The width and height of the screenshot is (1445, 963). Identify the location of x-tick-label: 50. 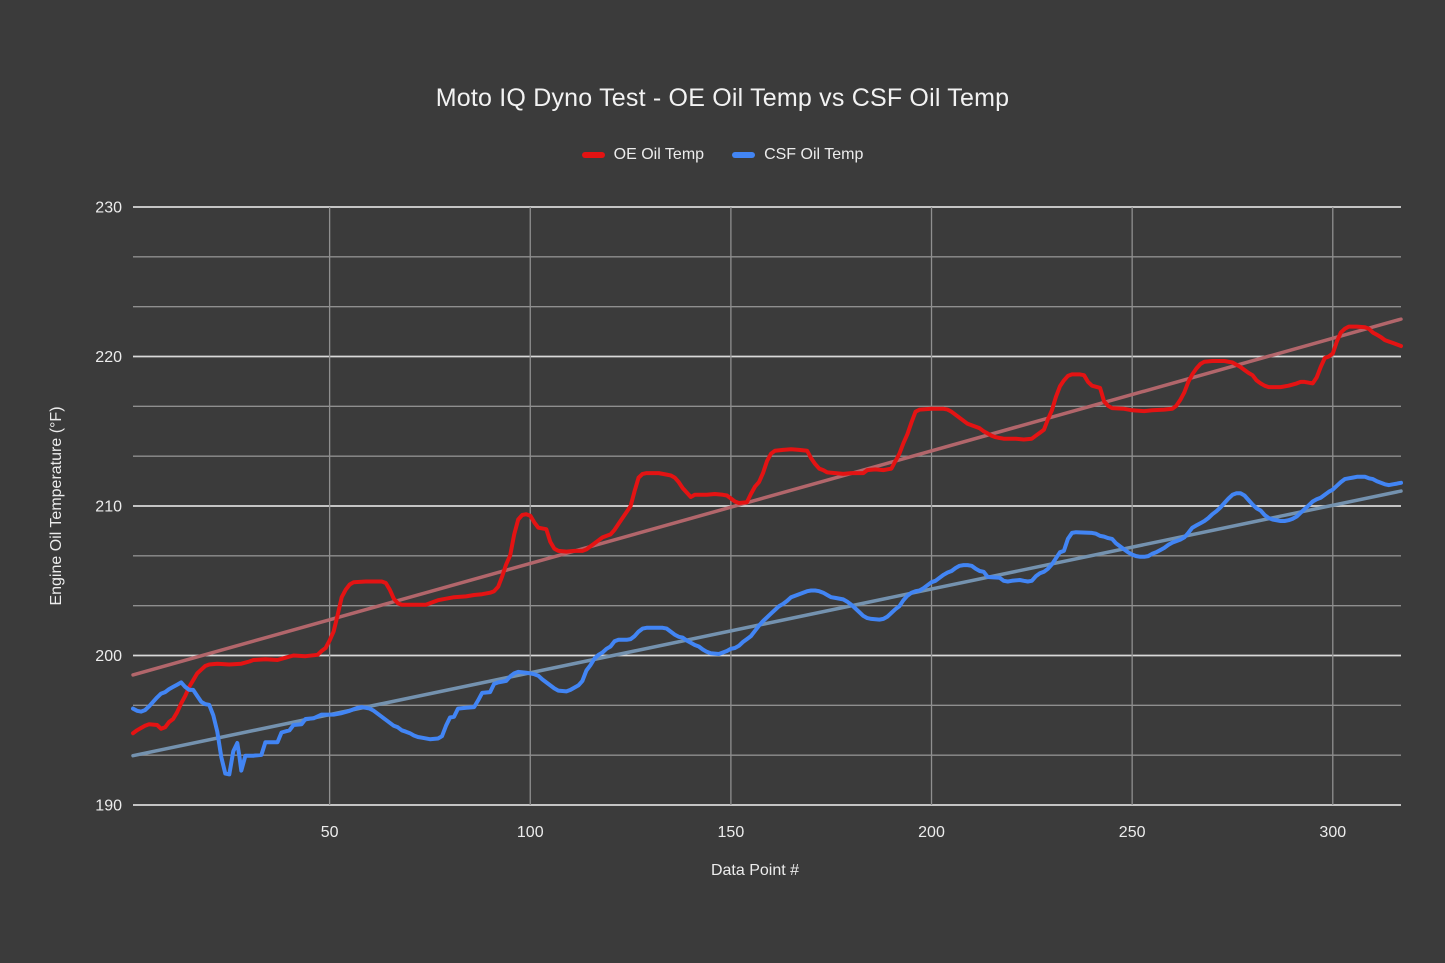
(330, 832).